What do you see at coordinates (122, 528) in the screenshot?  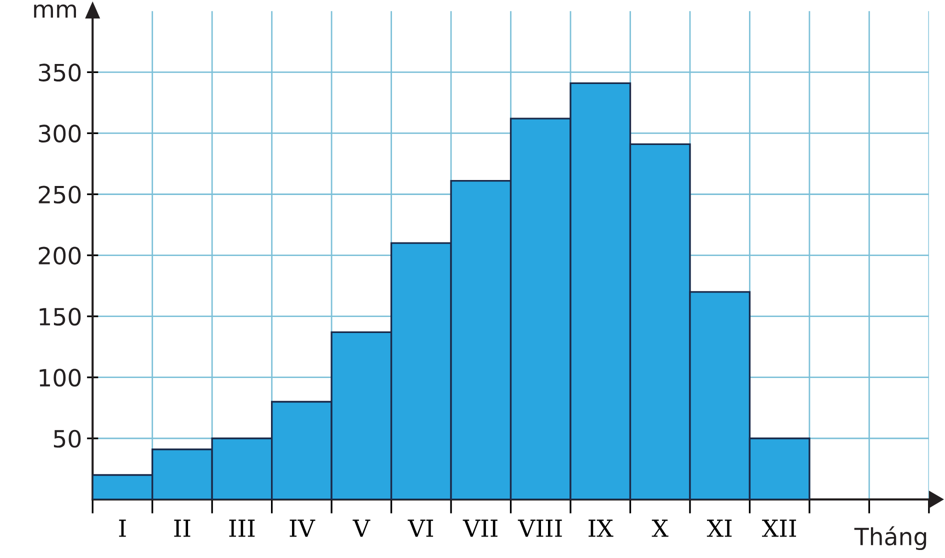 I see `x-tick-label: I` at bounding box center [122, 528].